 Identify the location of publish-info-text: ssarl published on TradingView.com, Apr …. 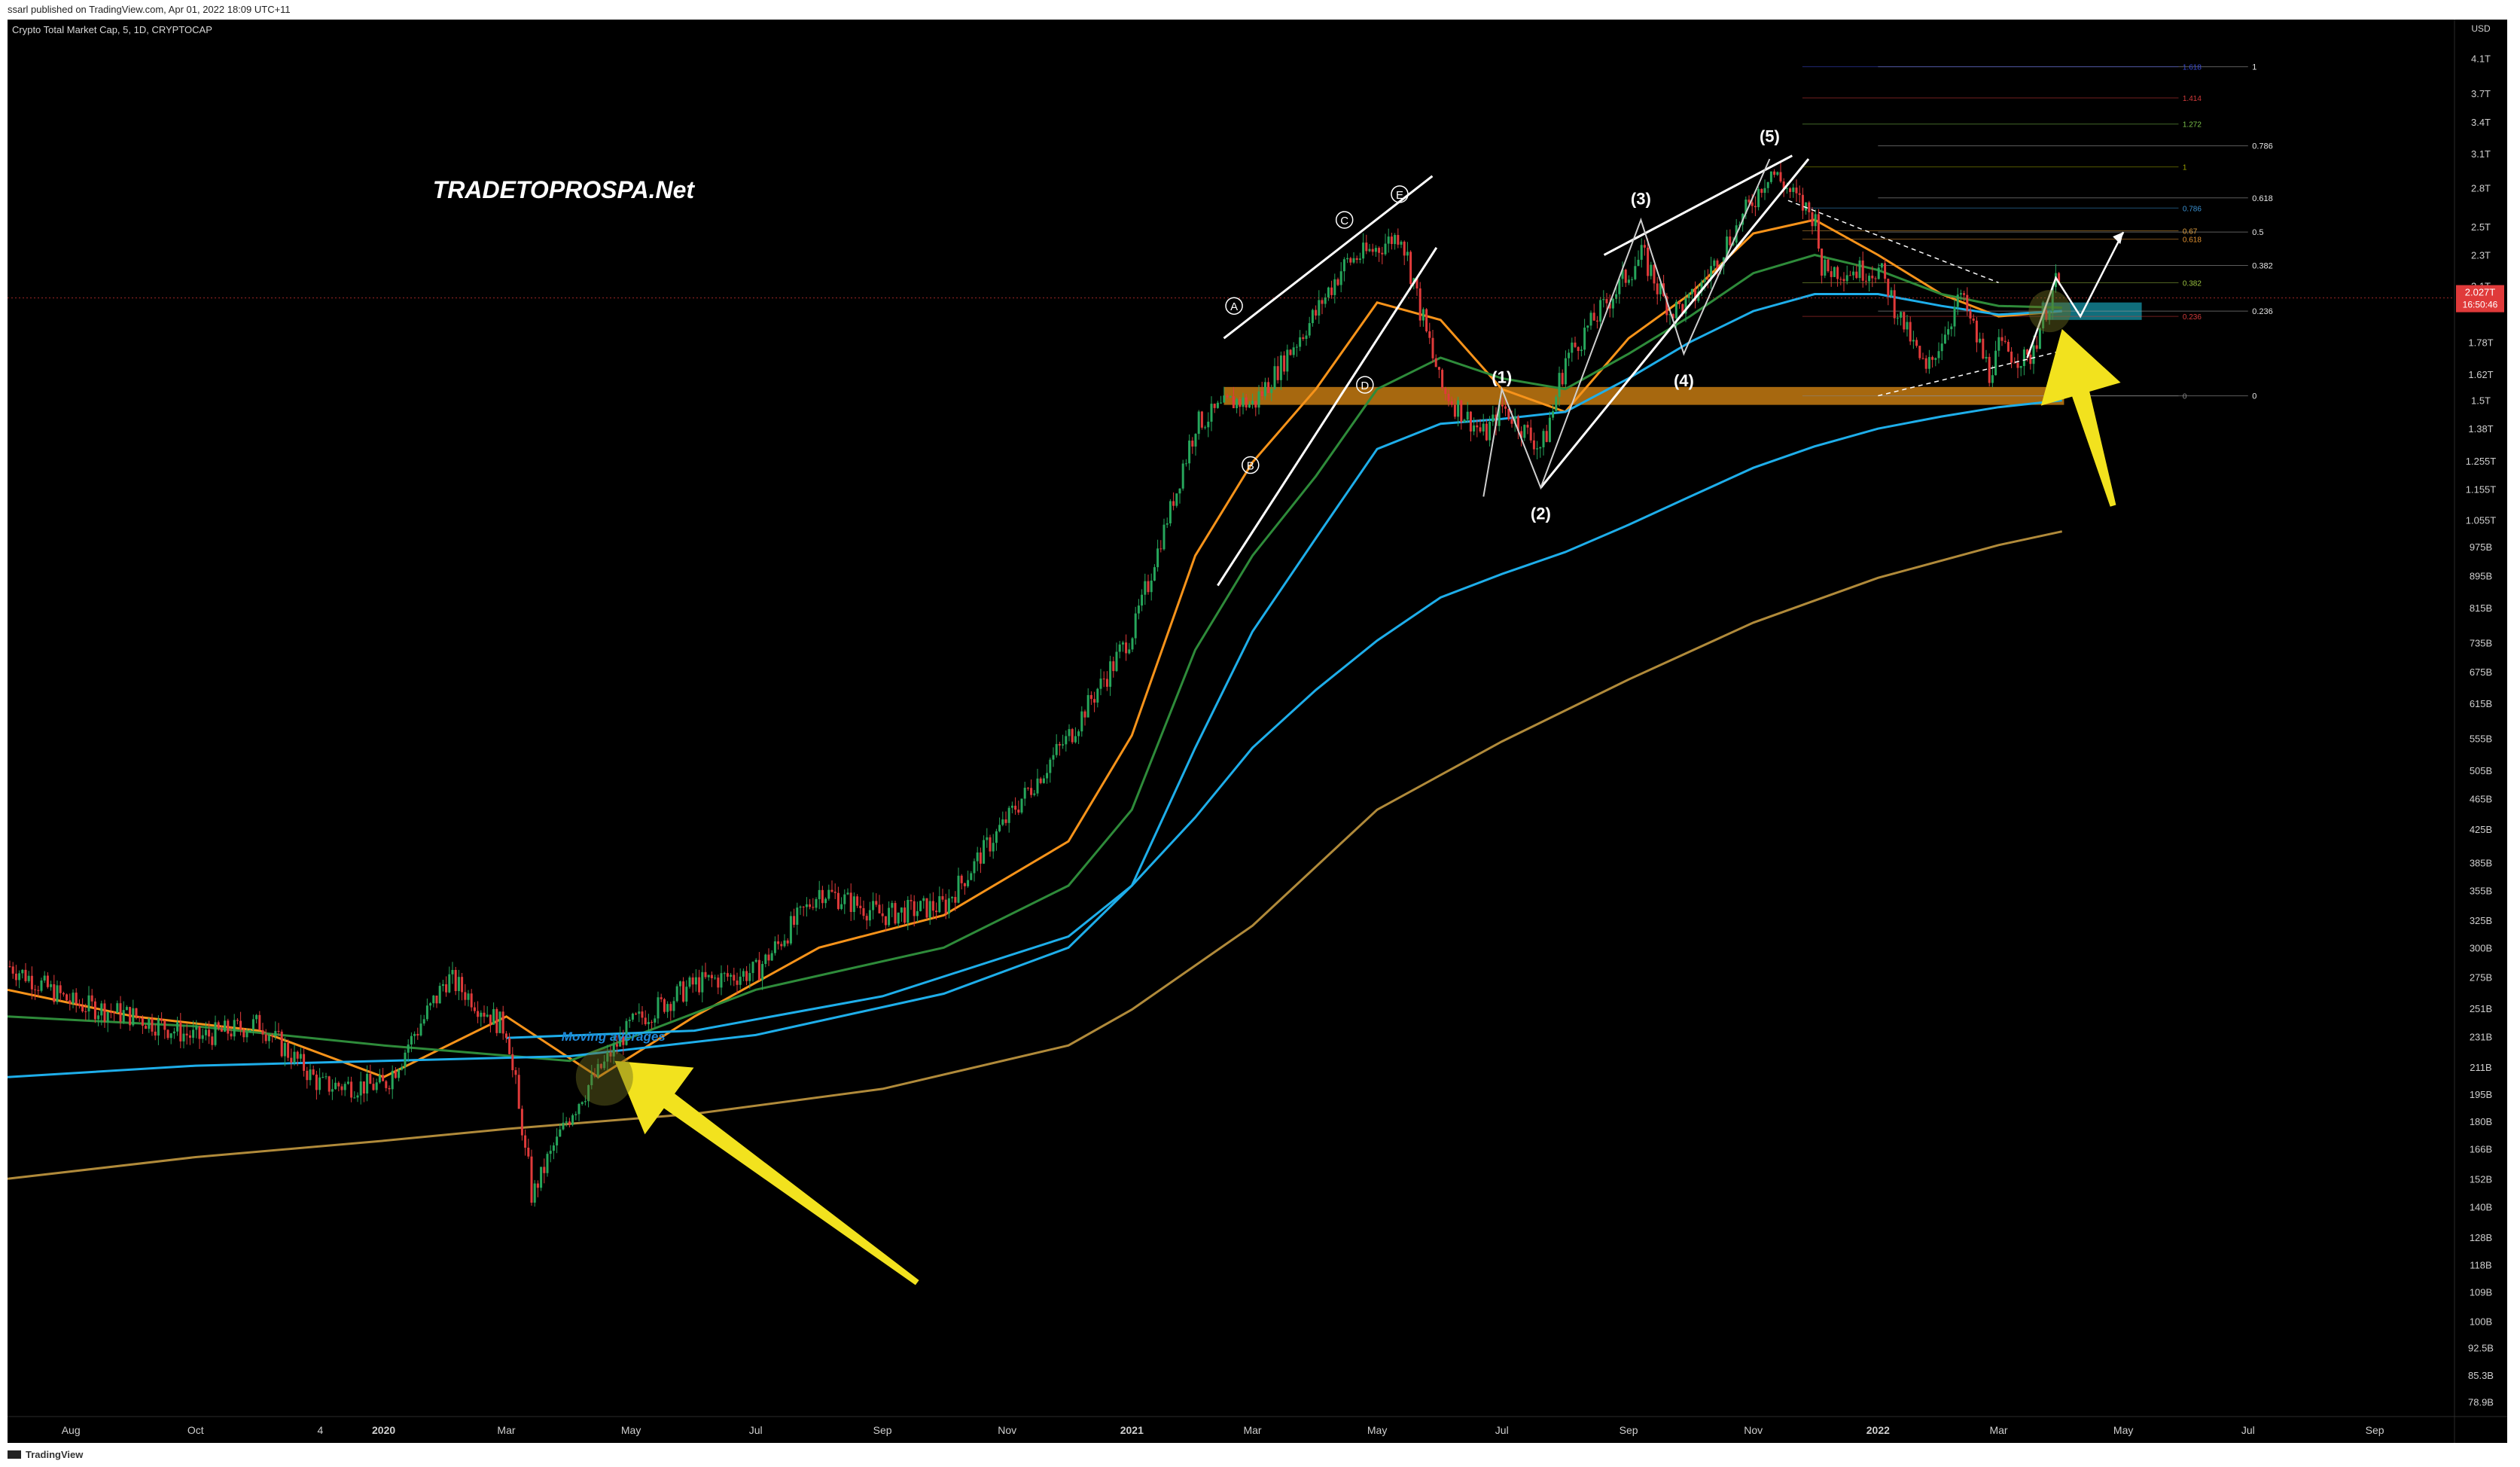
(149, 9).